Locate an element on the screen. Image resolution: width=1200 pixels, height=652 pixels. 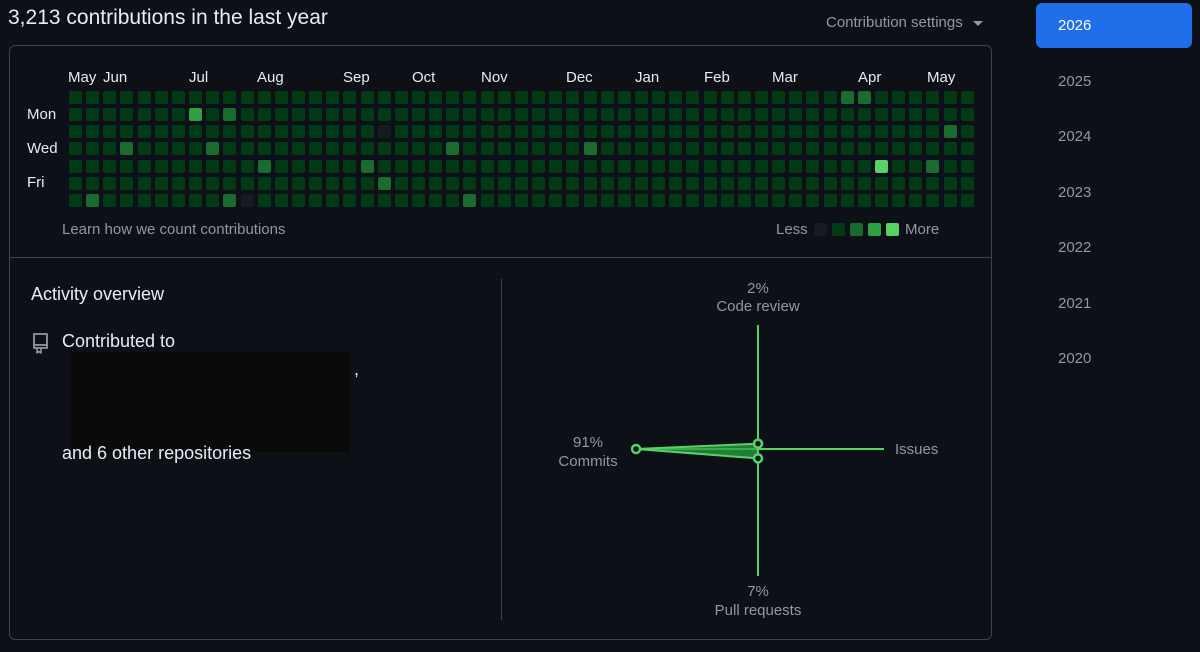
year-2021-button: 2021 is located at coordinates (1075, 303).